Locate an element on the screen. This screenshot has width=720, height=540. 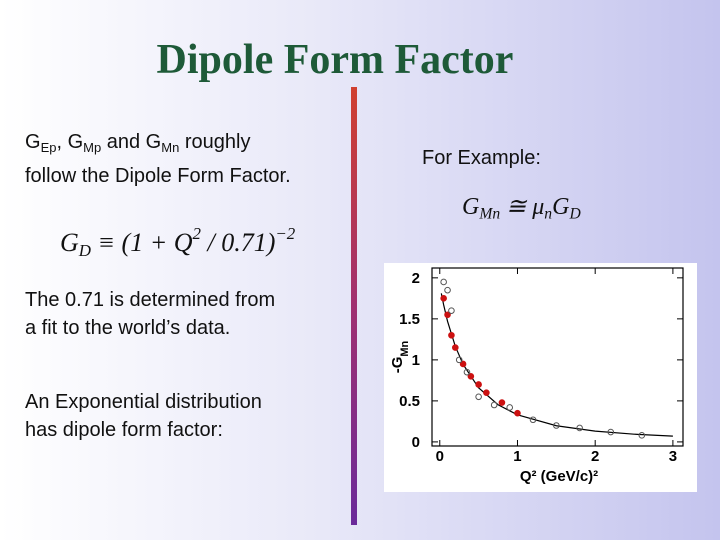
x-tick-label: 3 is located at coordinates (673, 456).